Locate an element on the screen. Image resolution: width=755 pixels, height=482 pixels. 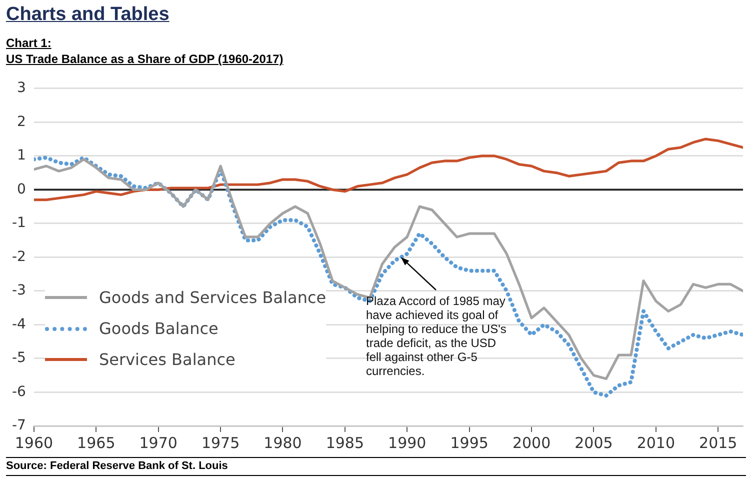
x-tick-label: 1985 is located at coordinates (345, 443).